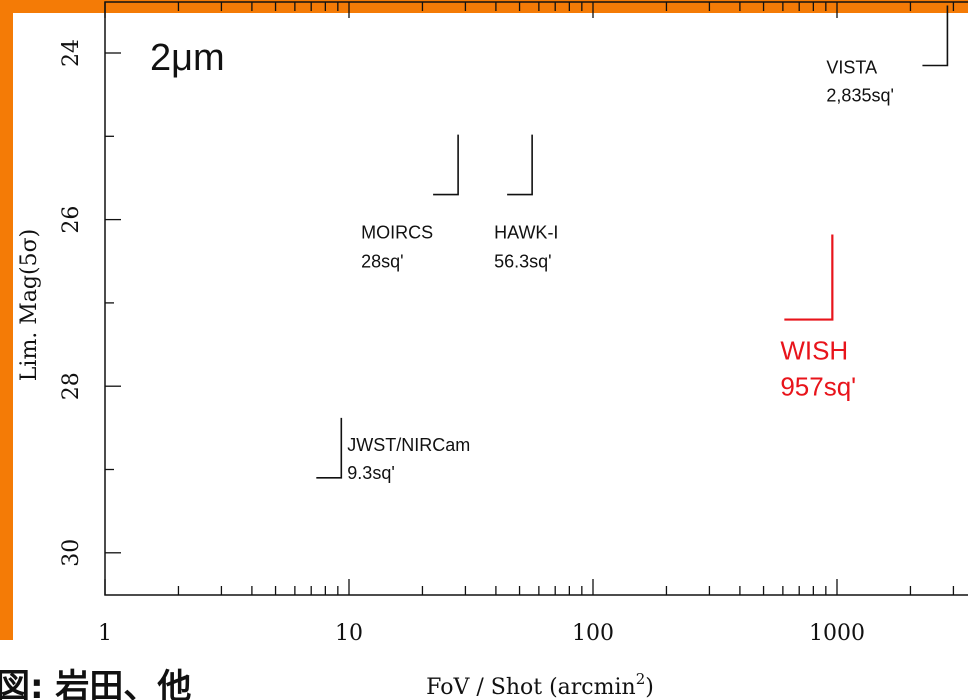  I want to click on chart-title: 2μm, so click(187, 58).